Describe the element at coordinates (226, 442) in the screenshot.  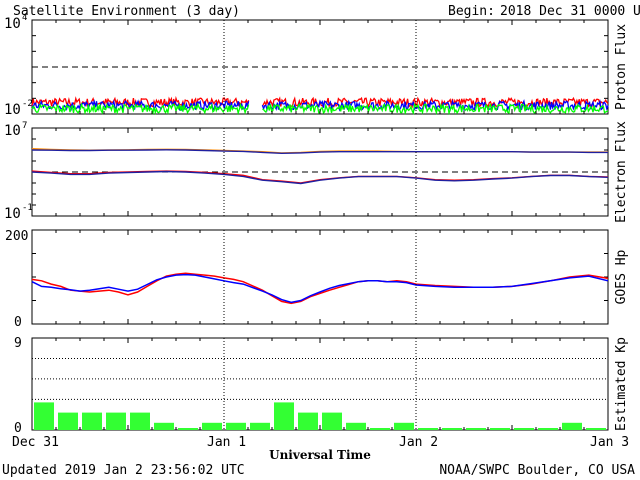
I see `xtick-jan1: Jan 1` at that location.